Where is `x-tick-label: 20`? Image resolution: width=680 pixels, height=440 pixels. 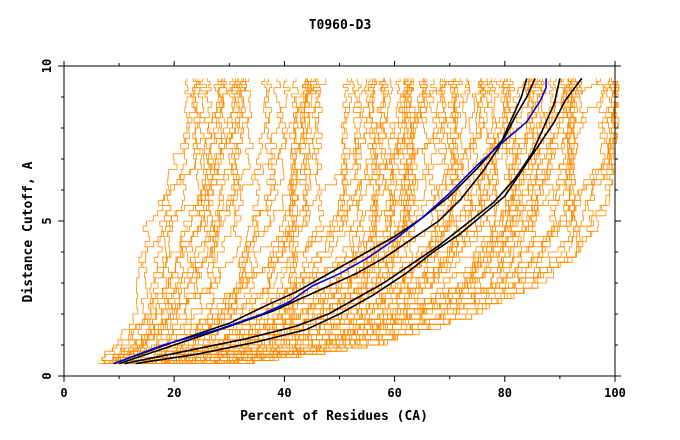 x-tick-label: 20 is located at coordinates (174, 393).